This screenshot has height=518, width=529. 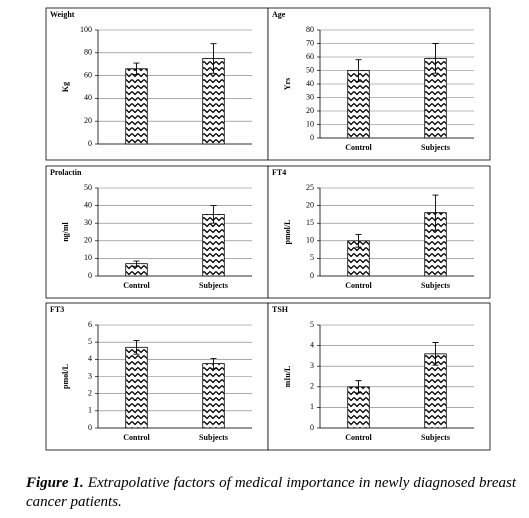 What do you see at coordinates (310, 222) in the screenshot?
I see `y-tick-label: 15` at bounding box center [310, 222].